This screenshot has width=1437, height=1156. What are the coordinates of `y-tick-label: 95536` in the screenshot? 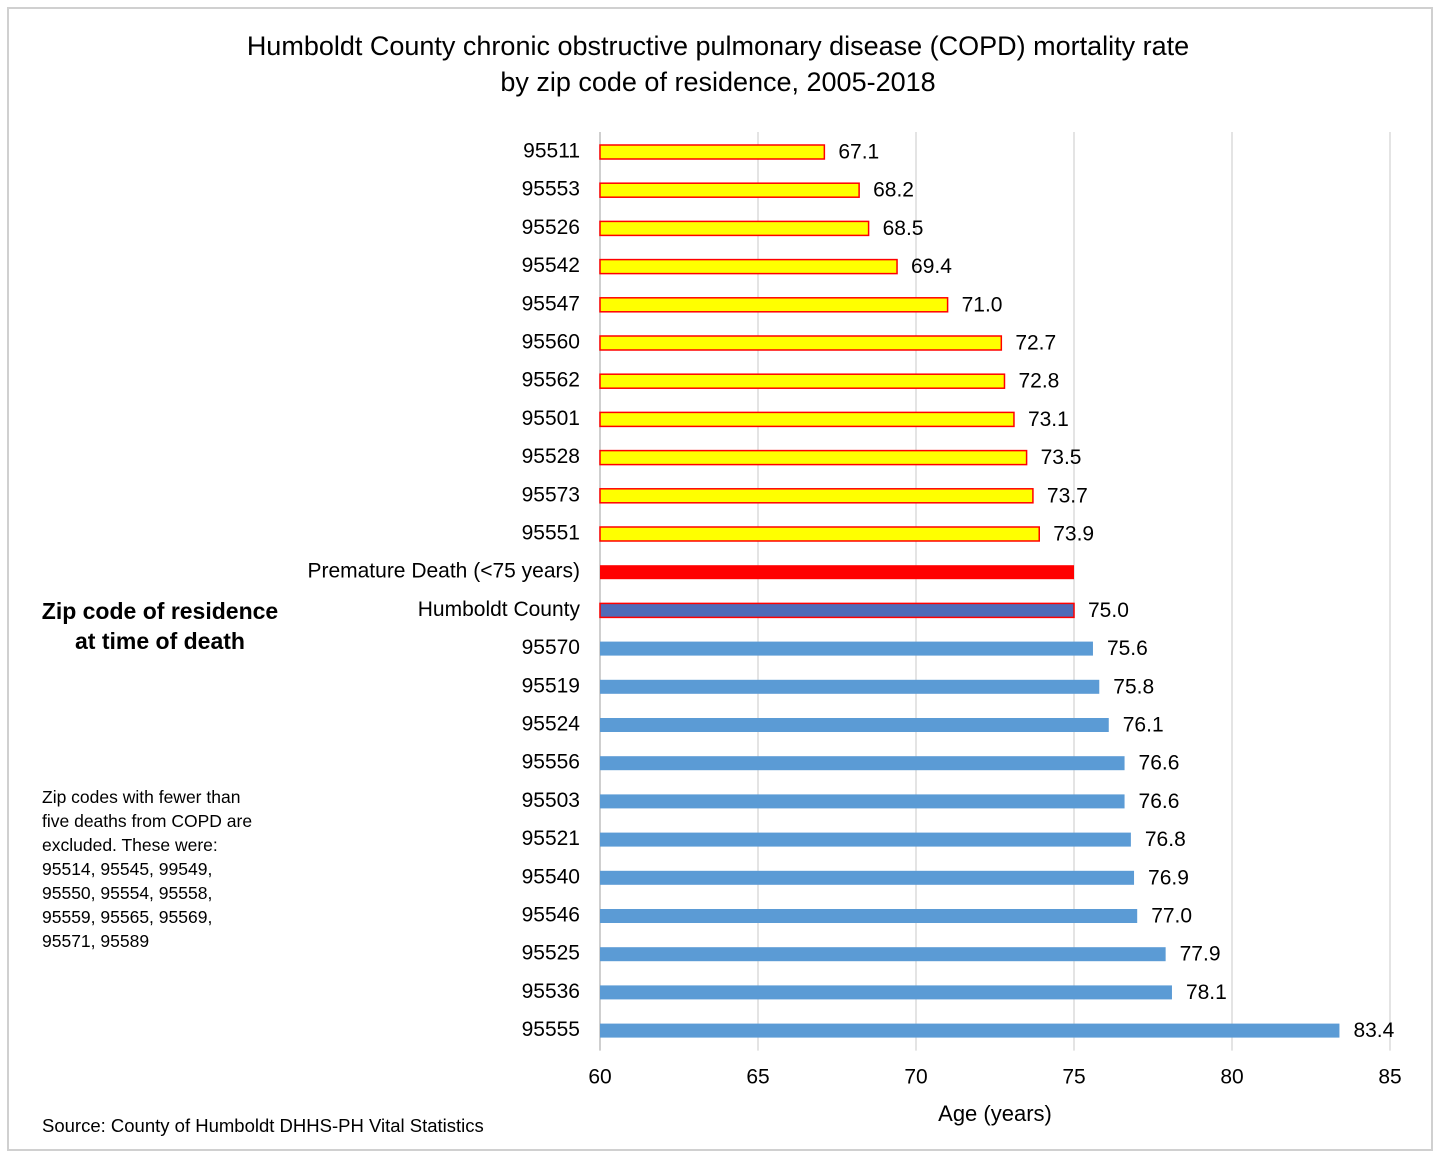 It's located at (551, 991).